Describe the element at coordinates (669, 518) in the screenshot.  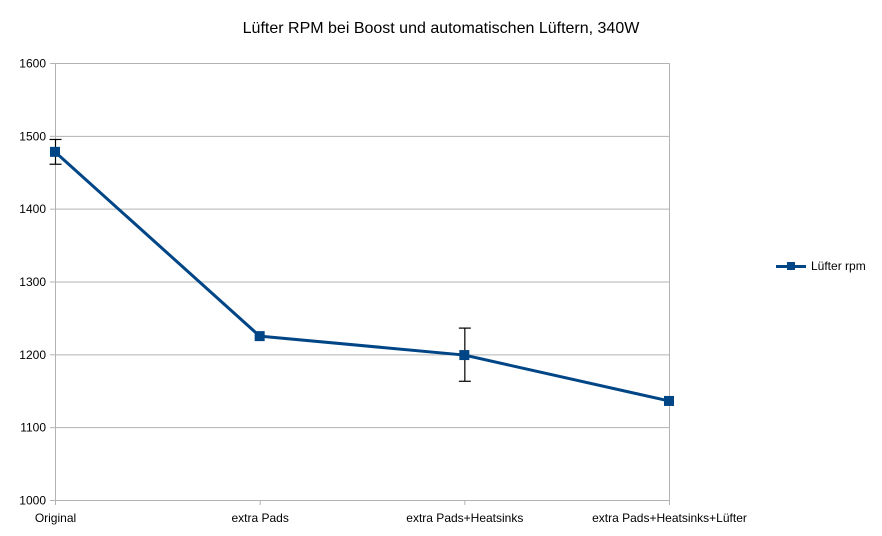
I see `x-tick-label: extra Pads+Heatsinks+Lüfter` at that location.